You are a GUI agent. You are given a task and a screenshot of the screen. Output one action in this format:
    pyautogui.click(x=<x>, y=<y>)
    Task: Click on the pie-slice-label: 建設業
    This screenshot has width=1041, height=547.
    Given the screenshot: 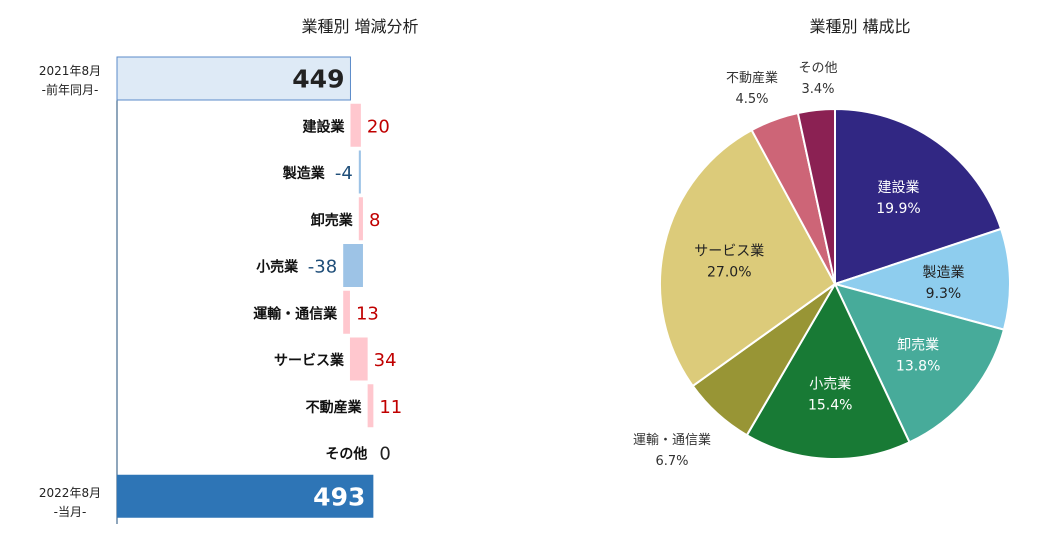 What is the action you would take?
    pyautogui.click(x=898, y=188)
    